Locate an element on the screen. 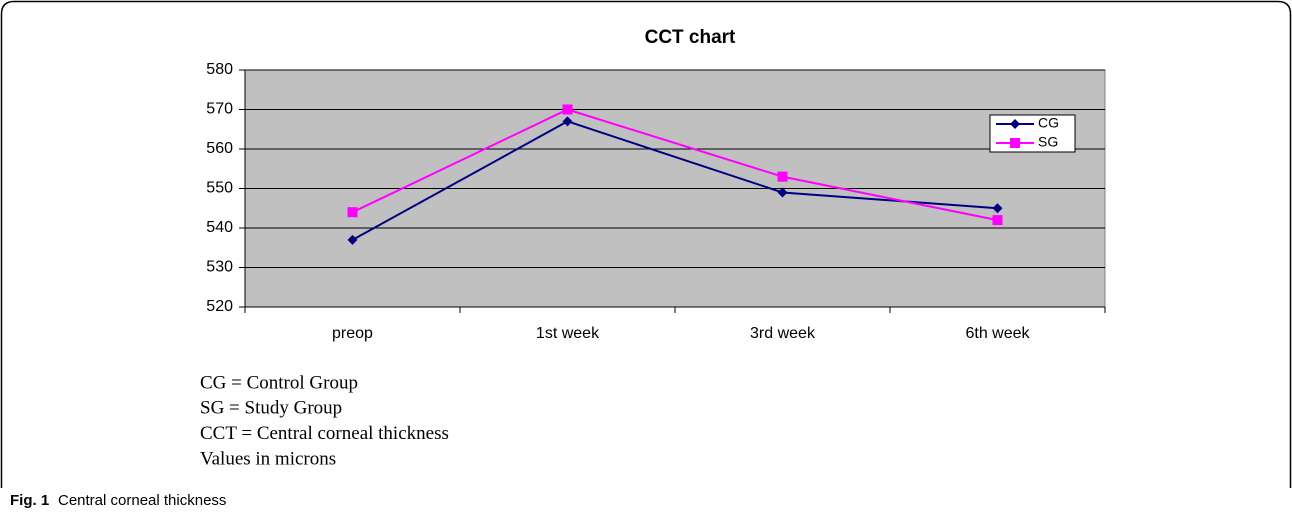 Image resolution: width=1292 pixels, height=520 pixels. caption-text: Central corneal thickness is located at coordinates (142, 500).